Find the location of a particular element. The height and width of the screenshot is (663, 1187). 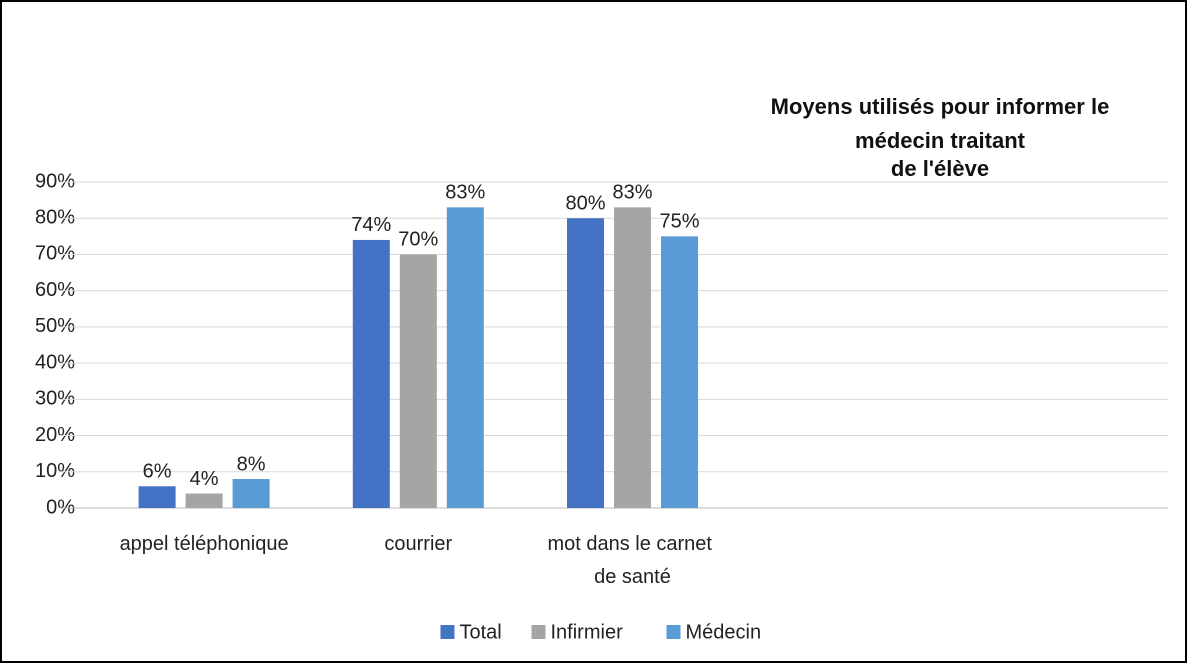

y-tick-label: 20% is located at coordinates (55, 435).